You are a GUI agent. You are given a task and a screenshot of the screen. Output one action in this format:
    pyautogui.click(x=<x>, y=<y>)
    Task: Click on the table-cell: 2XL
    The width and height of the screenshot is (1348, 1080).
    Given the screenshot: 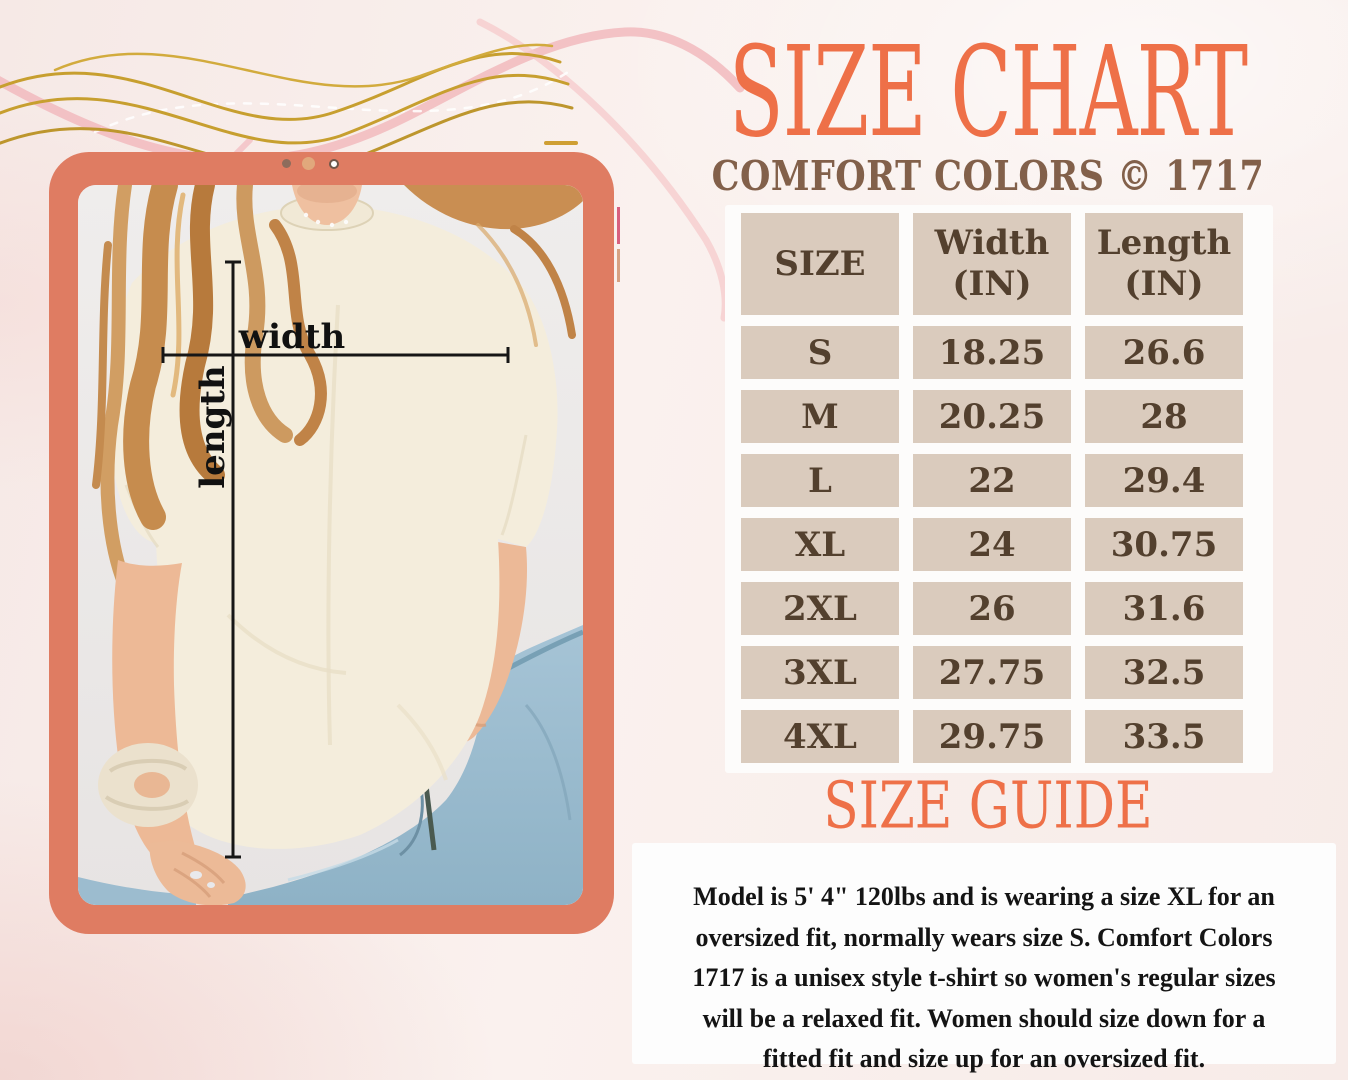 What is the action you would take?
    pyautogui.click(x=820, y=608)
    